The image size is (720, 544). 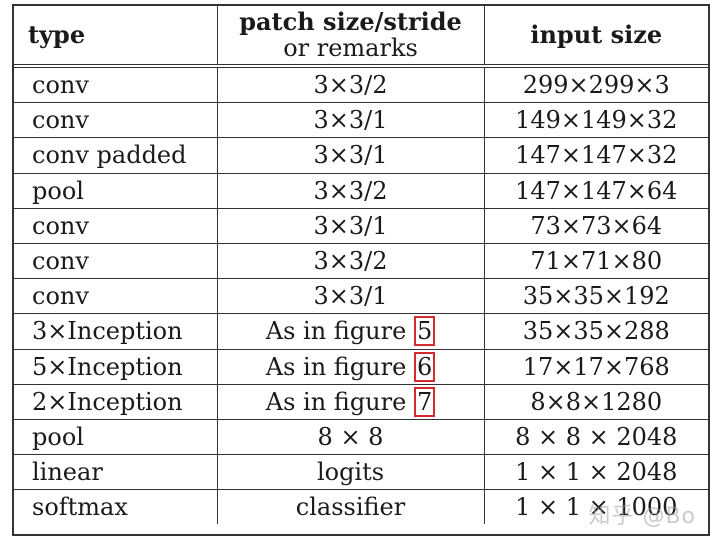 What do you see at coordinates (116, 367) in the screenshot?
I see `cell-type: 5×Inception` at bounding box center [116, 367].